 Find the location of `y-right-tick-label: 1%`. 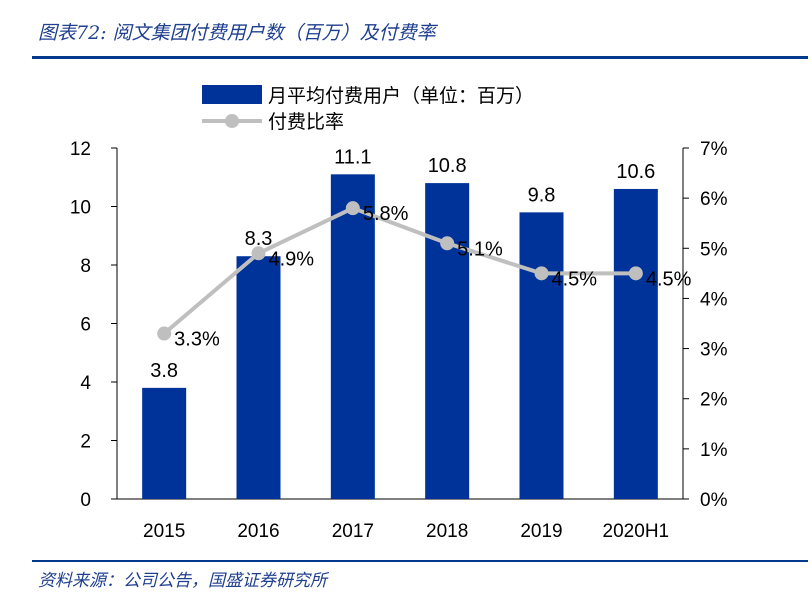

y-right-tick-label: 1% is located at coordinates (714, 450).